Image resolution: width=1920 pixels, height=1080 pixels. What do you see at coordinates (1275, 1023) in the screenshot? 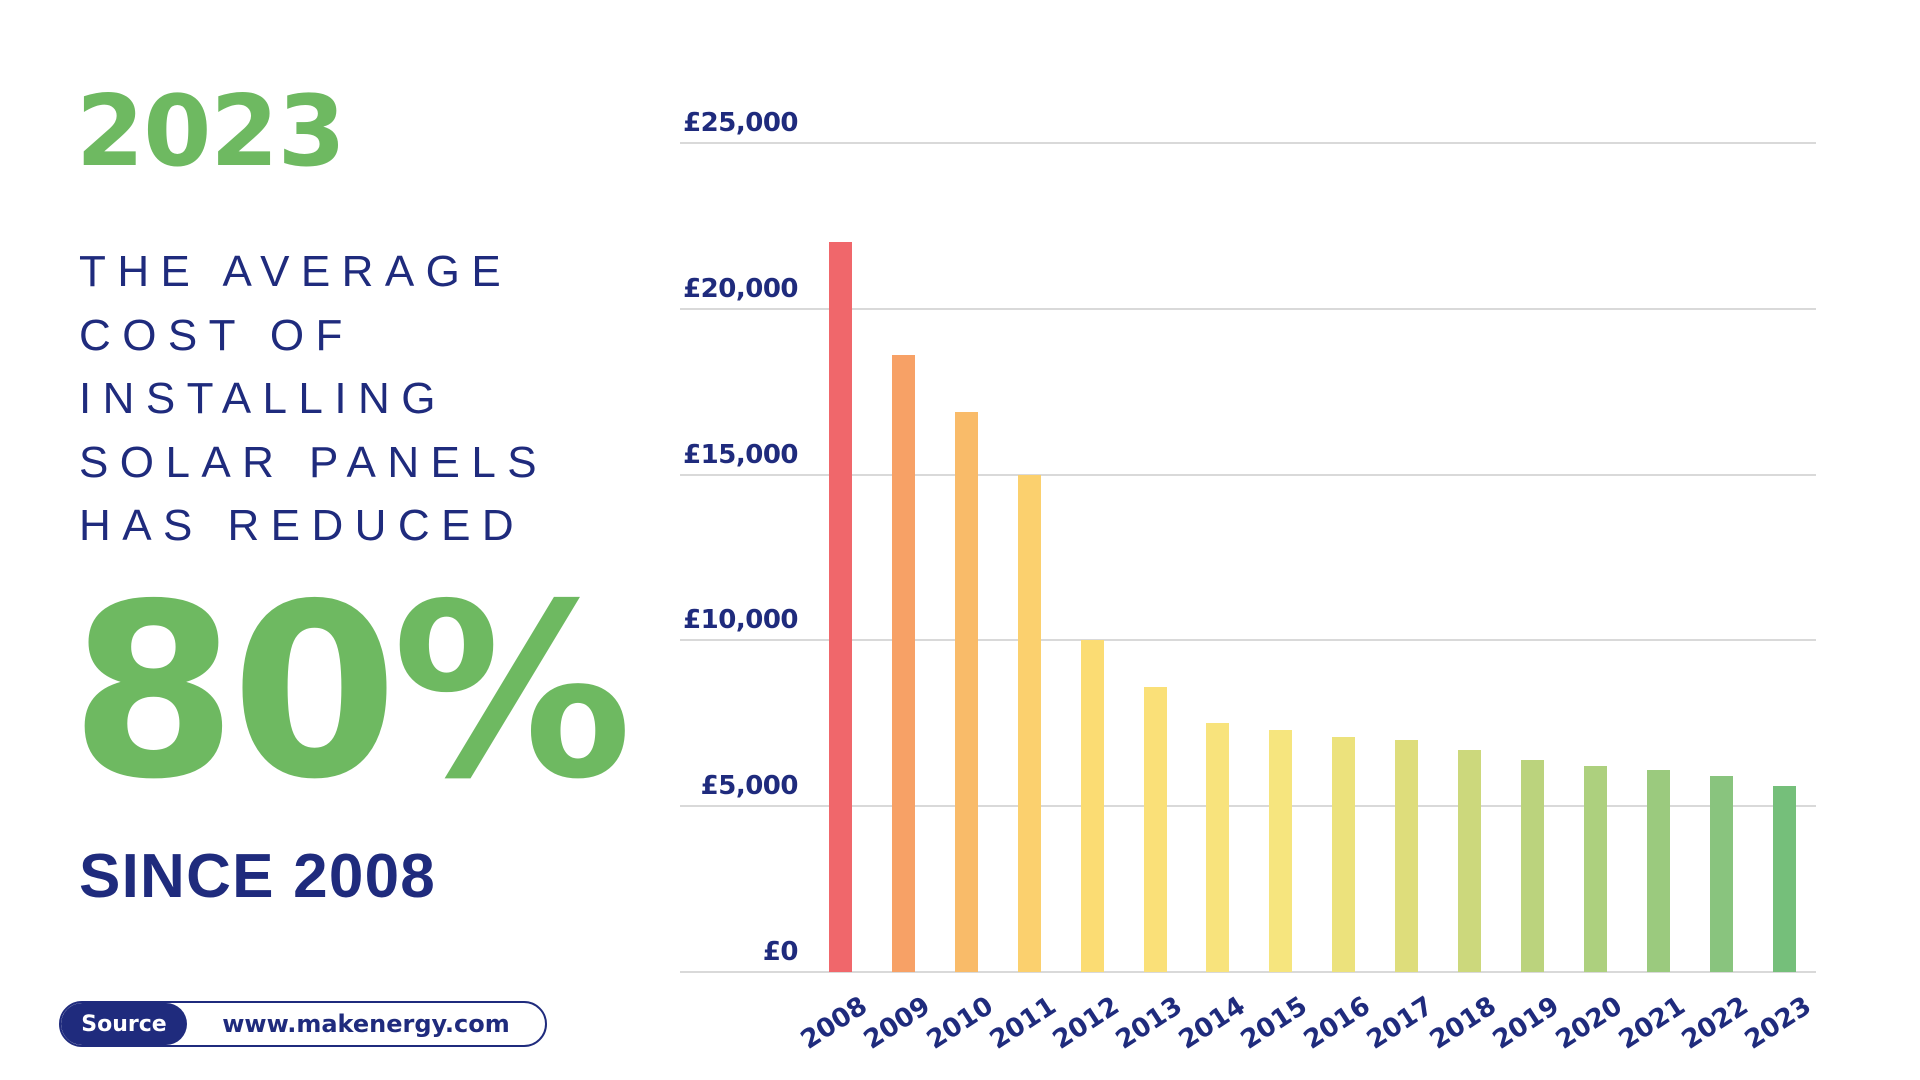
I see `x-axis-tick-label: 2015` at bounding box center [1275, 1023].